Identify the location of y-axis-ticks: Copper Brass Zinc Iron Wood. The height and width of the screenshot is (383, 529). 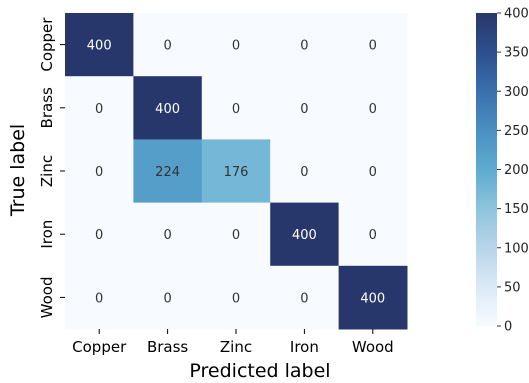
(51, 167).